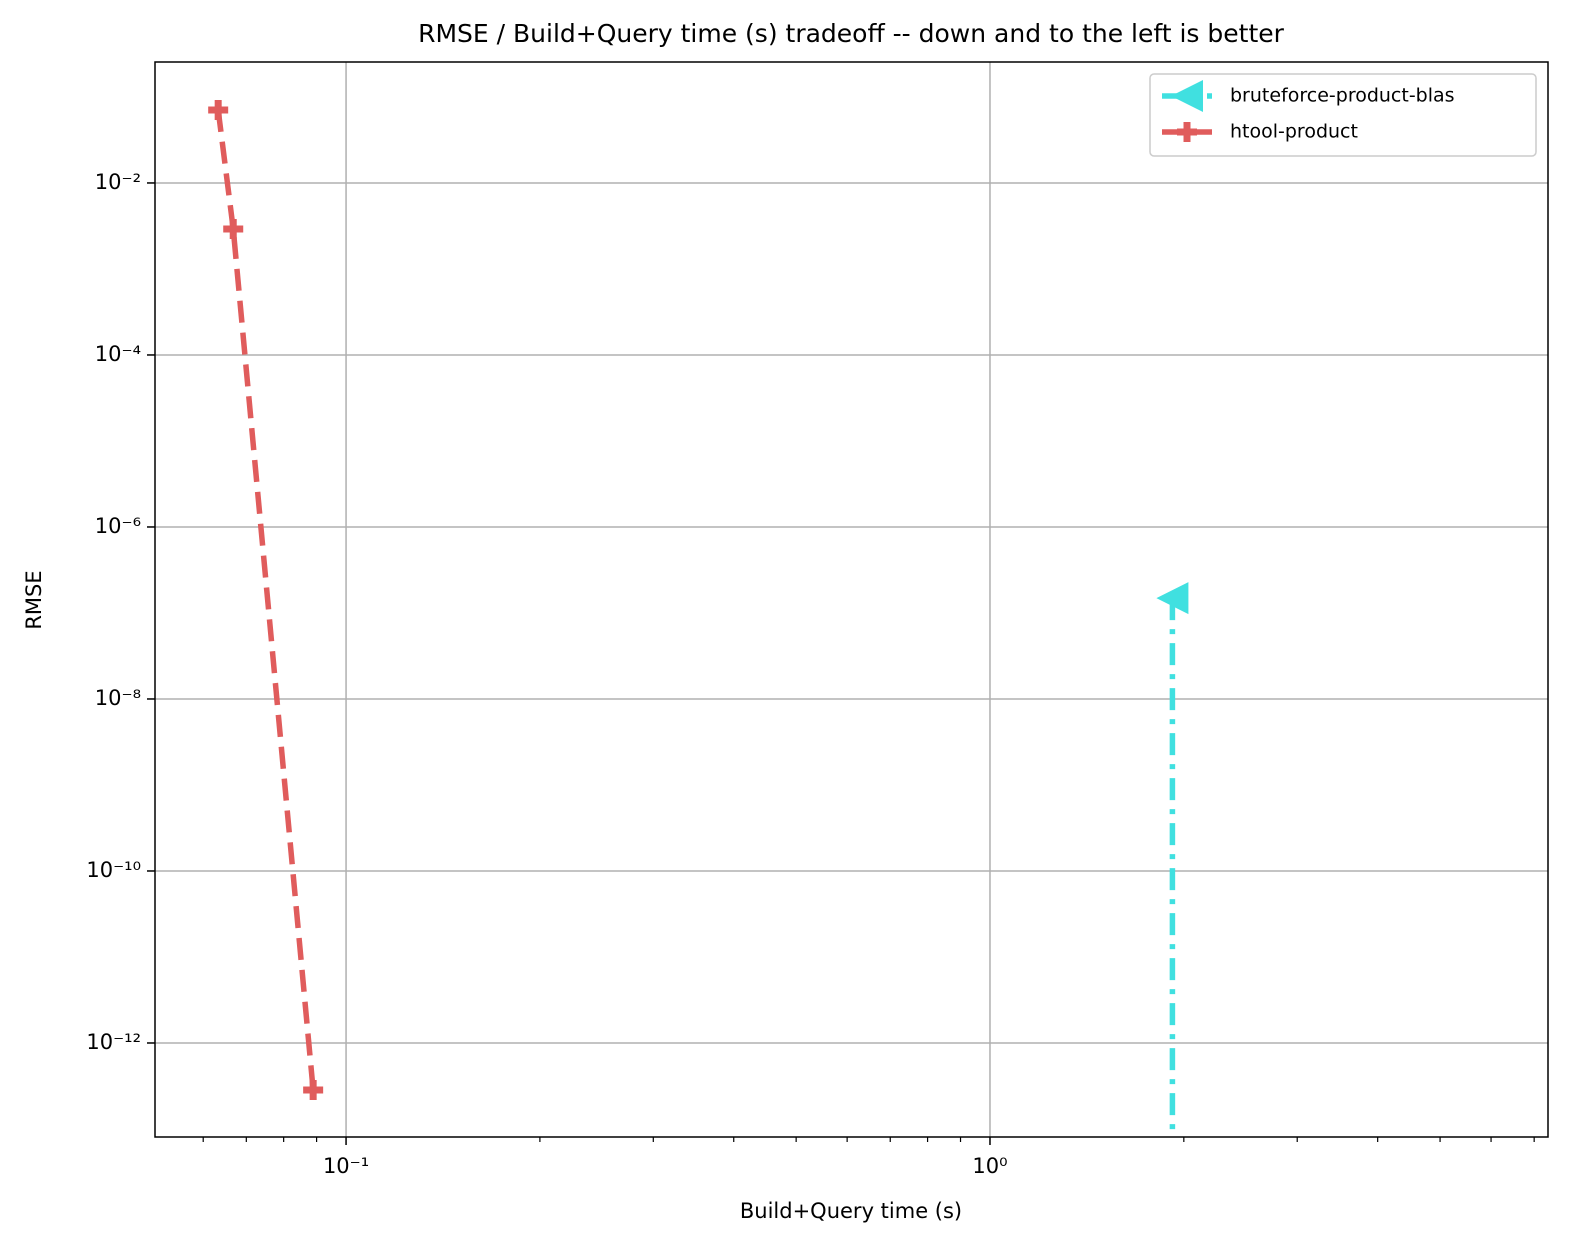  I want to click on x-tick-label: 10⁰, so click(989, 1166).